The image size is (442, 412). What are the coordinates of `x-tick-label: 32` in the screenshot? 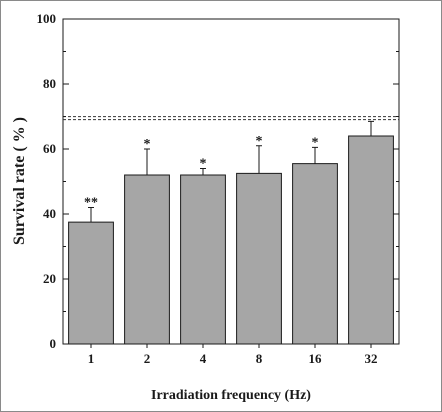 It's located at (371, 358).